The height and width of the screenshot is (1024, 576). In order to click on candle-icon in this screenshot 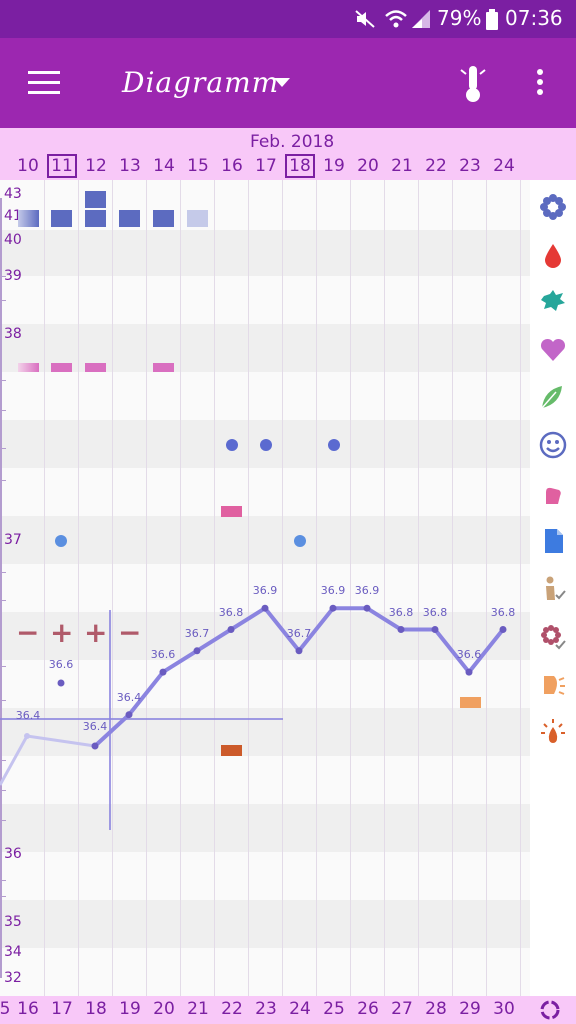, I will do `click(553, 733)`.